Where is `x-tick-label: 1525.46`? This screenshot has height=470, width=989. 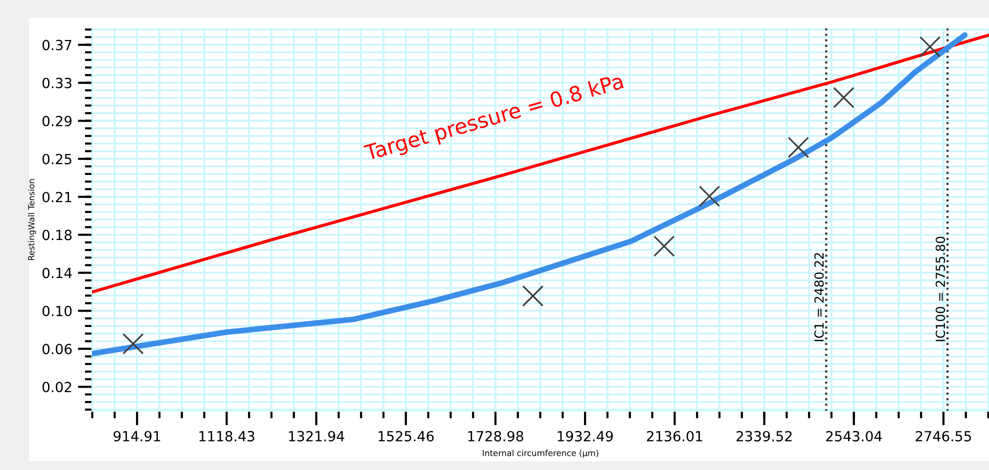
x-tick-label: 1525.46 is located at coordinates (406, 436).